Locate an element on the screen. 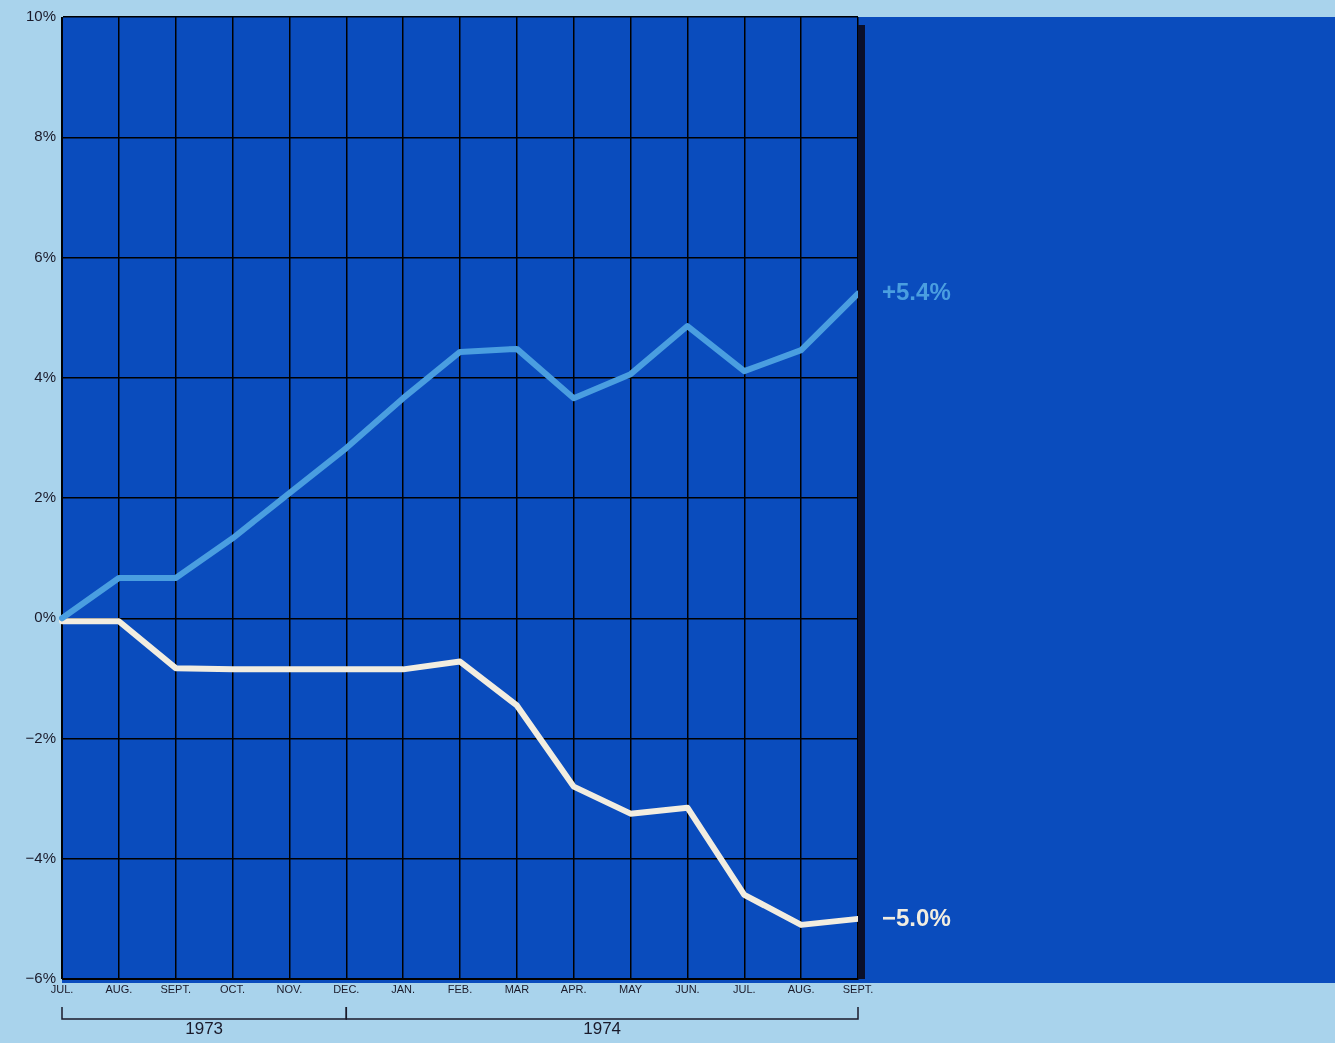 This screenshot has width=1335, height=1043. x-tick-label: APR. is located at coordinates (573, 988).